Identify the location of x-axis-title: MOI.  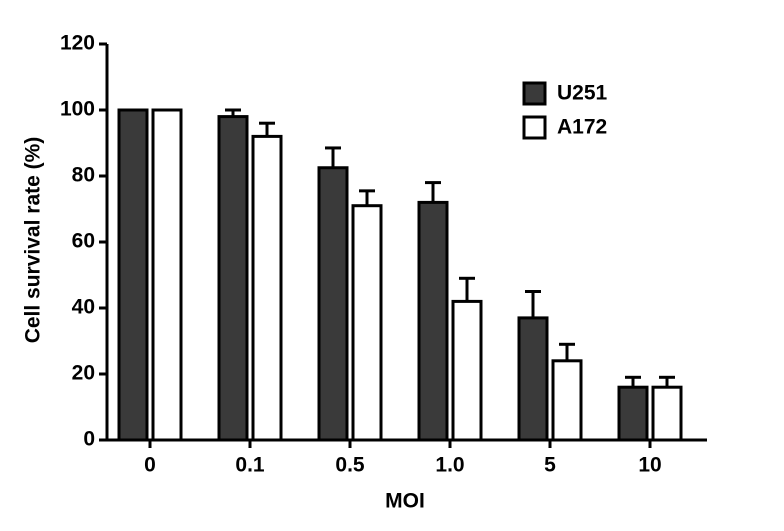
(405, 501).